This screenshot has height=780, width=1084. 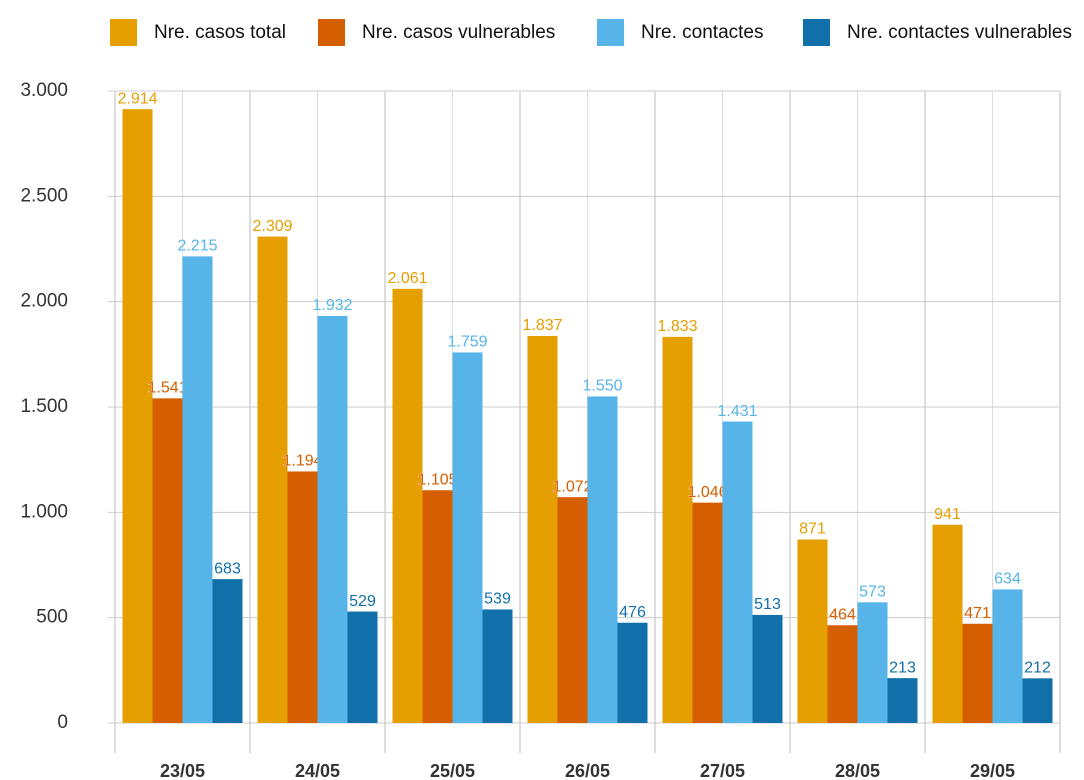 I want to click on value-label: 1.072, so click(x=572, y=486).